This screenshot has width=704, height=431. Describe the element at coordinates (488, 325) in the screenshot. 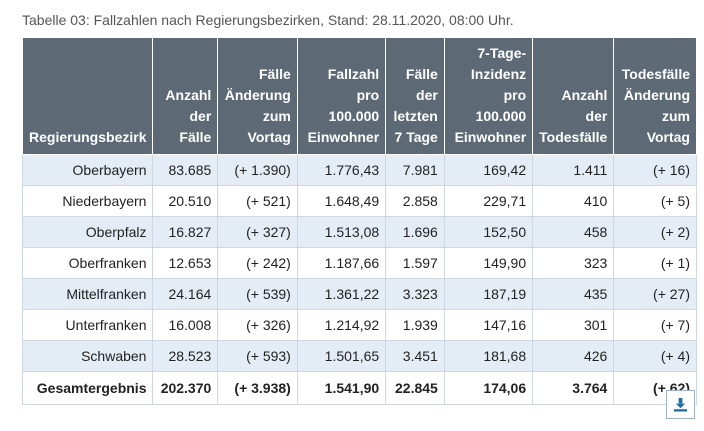

I see `cell-incidence-7-days: 147,16` at that location.